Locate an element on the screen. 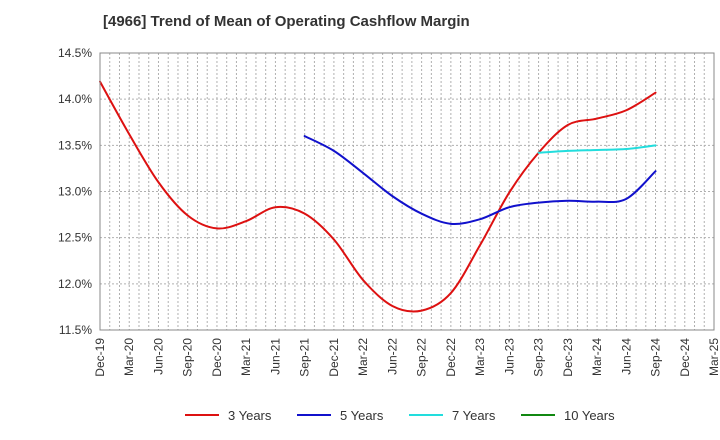 The width and height of the screenshot is (720, 440). legend-swatch-3-years is located at coordinates (202, 415).